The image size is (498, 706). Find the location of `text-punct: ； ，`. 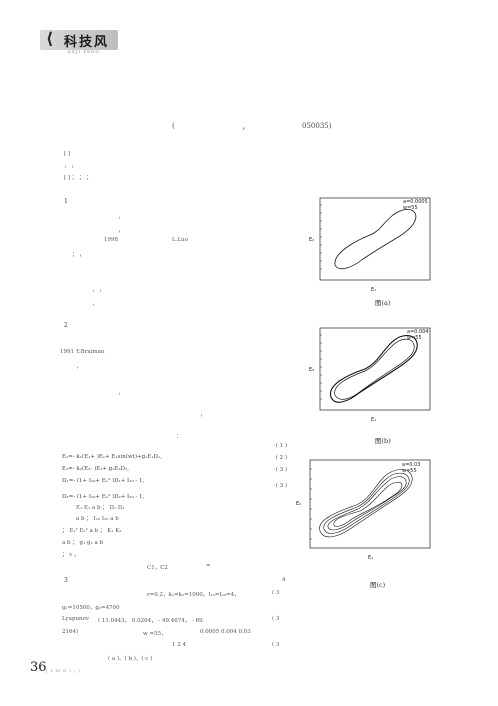

text-punct: ； ， is located at coordinates (78, 255).